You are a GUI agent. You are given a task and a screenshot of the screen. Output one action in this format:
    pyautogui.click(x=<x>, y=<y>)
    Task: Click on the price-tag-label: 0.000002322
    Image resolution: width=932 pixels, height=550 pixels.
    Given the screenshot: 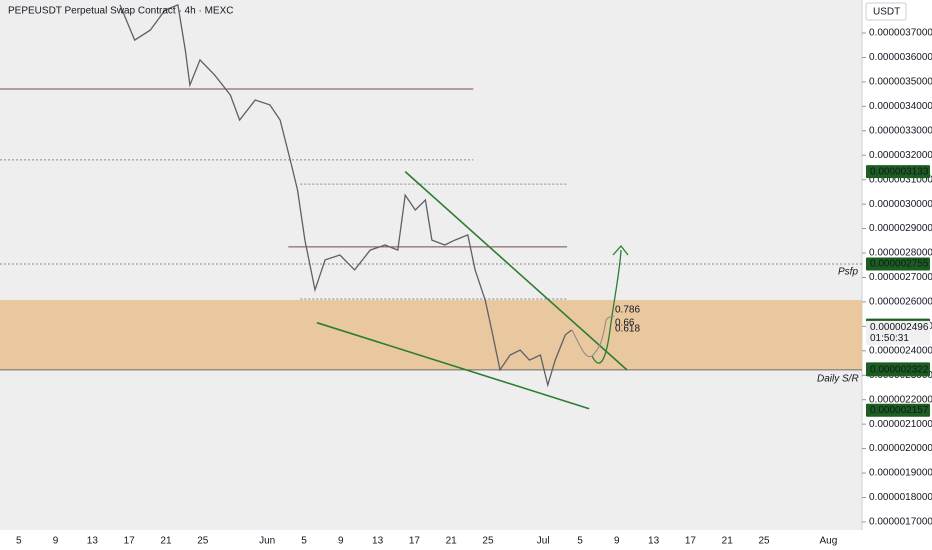 What is the action you would take?
    pyautogui.click(x=899, y=370)
    